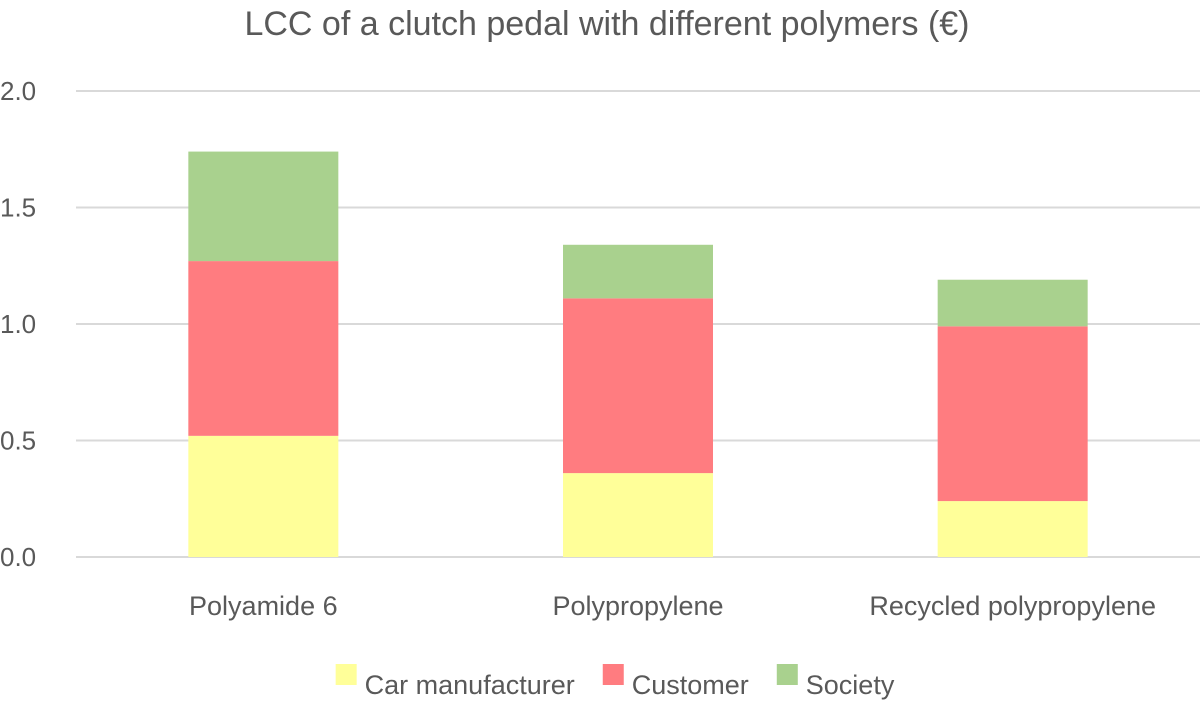 Image resolution: width=1200 pixels, height=701 pixels. What do you see at coordinates (18, 208) in the screenshot?
I see `y-tick-label: 1.5` at bounding box center [18, 208].